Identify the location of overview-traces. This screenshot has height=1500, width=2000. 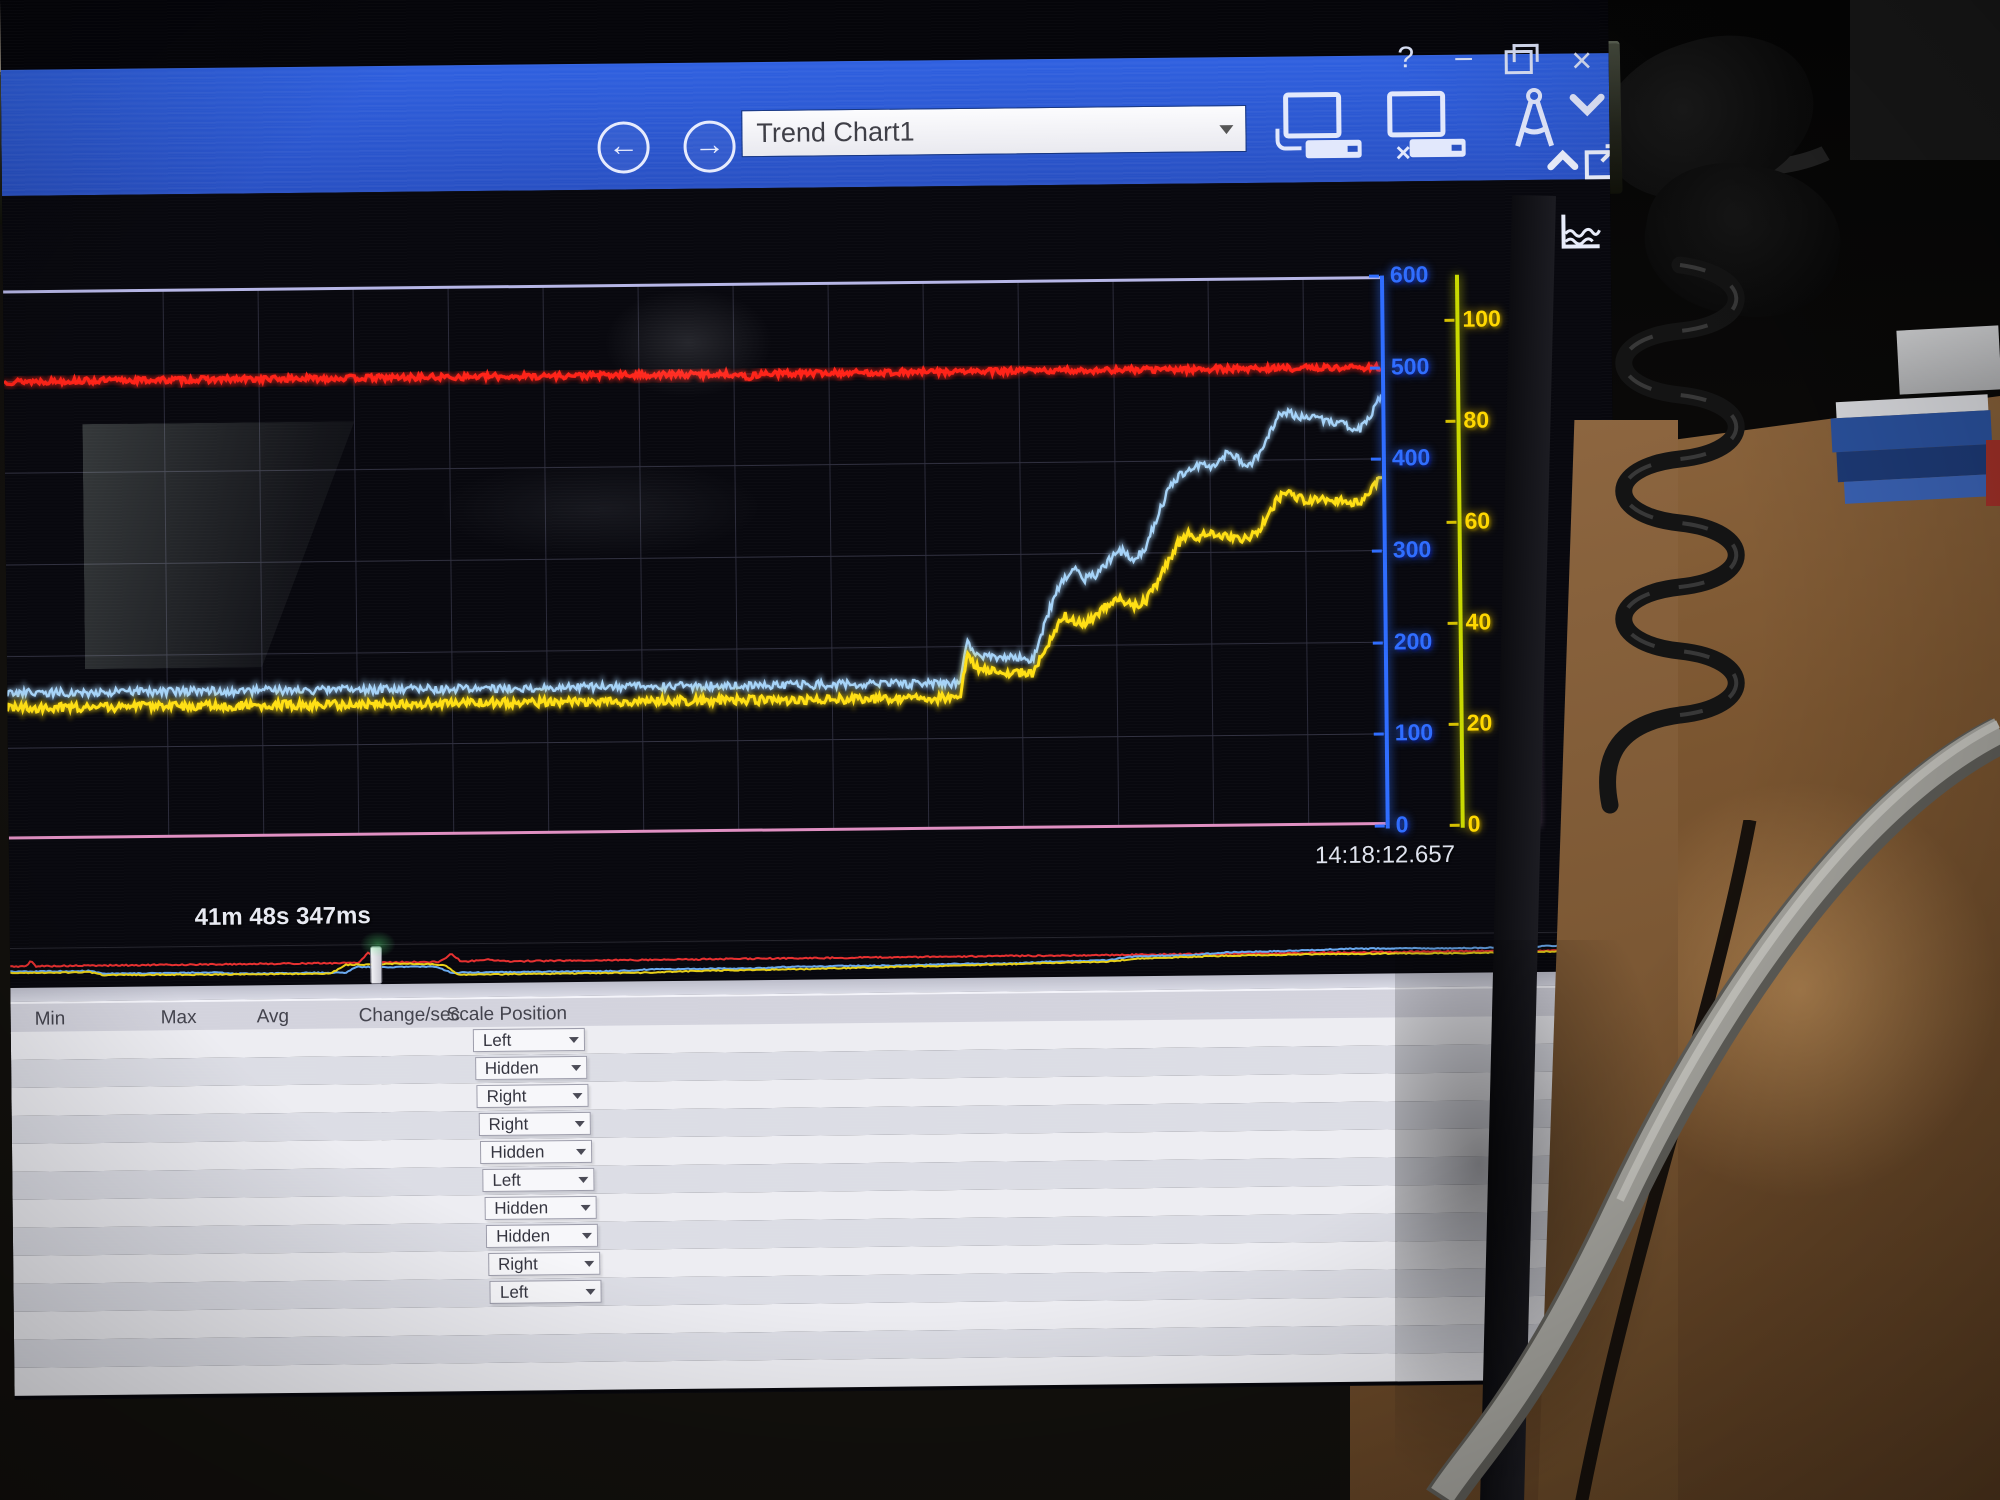
(810, 959).